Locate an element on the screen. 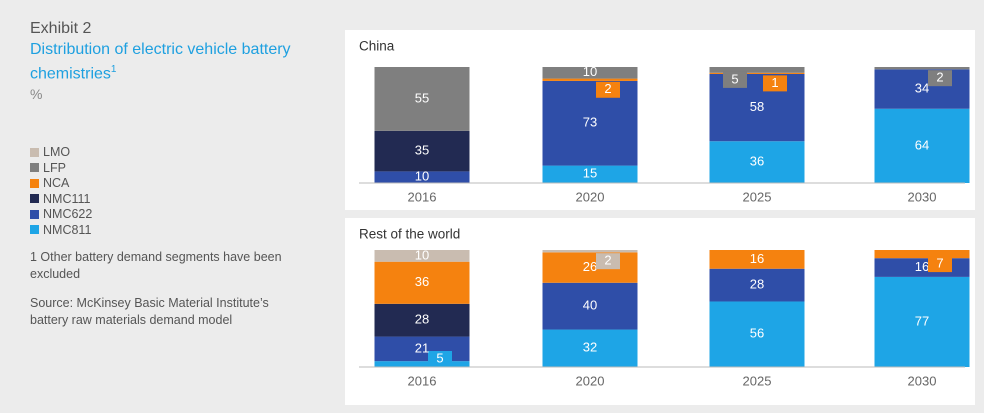 The height and width of the screenshot is (413, 984). legend-item: NMC622 is located at coordinates (175, 214).